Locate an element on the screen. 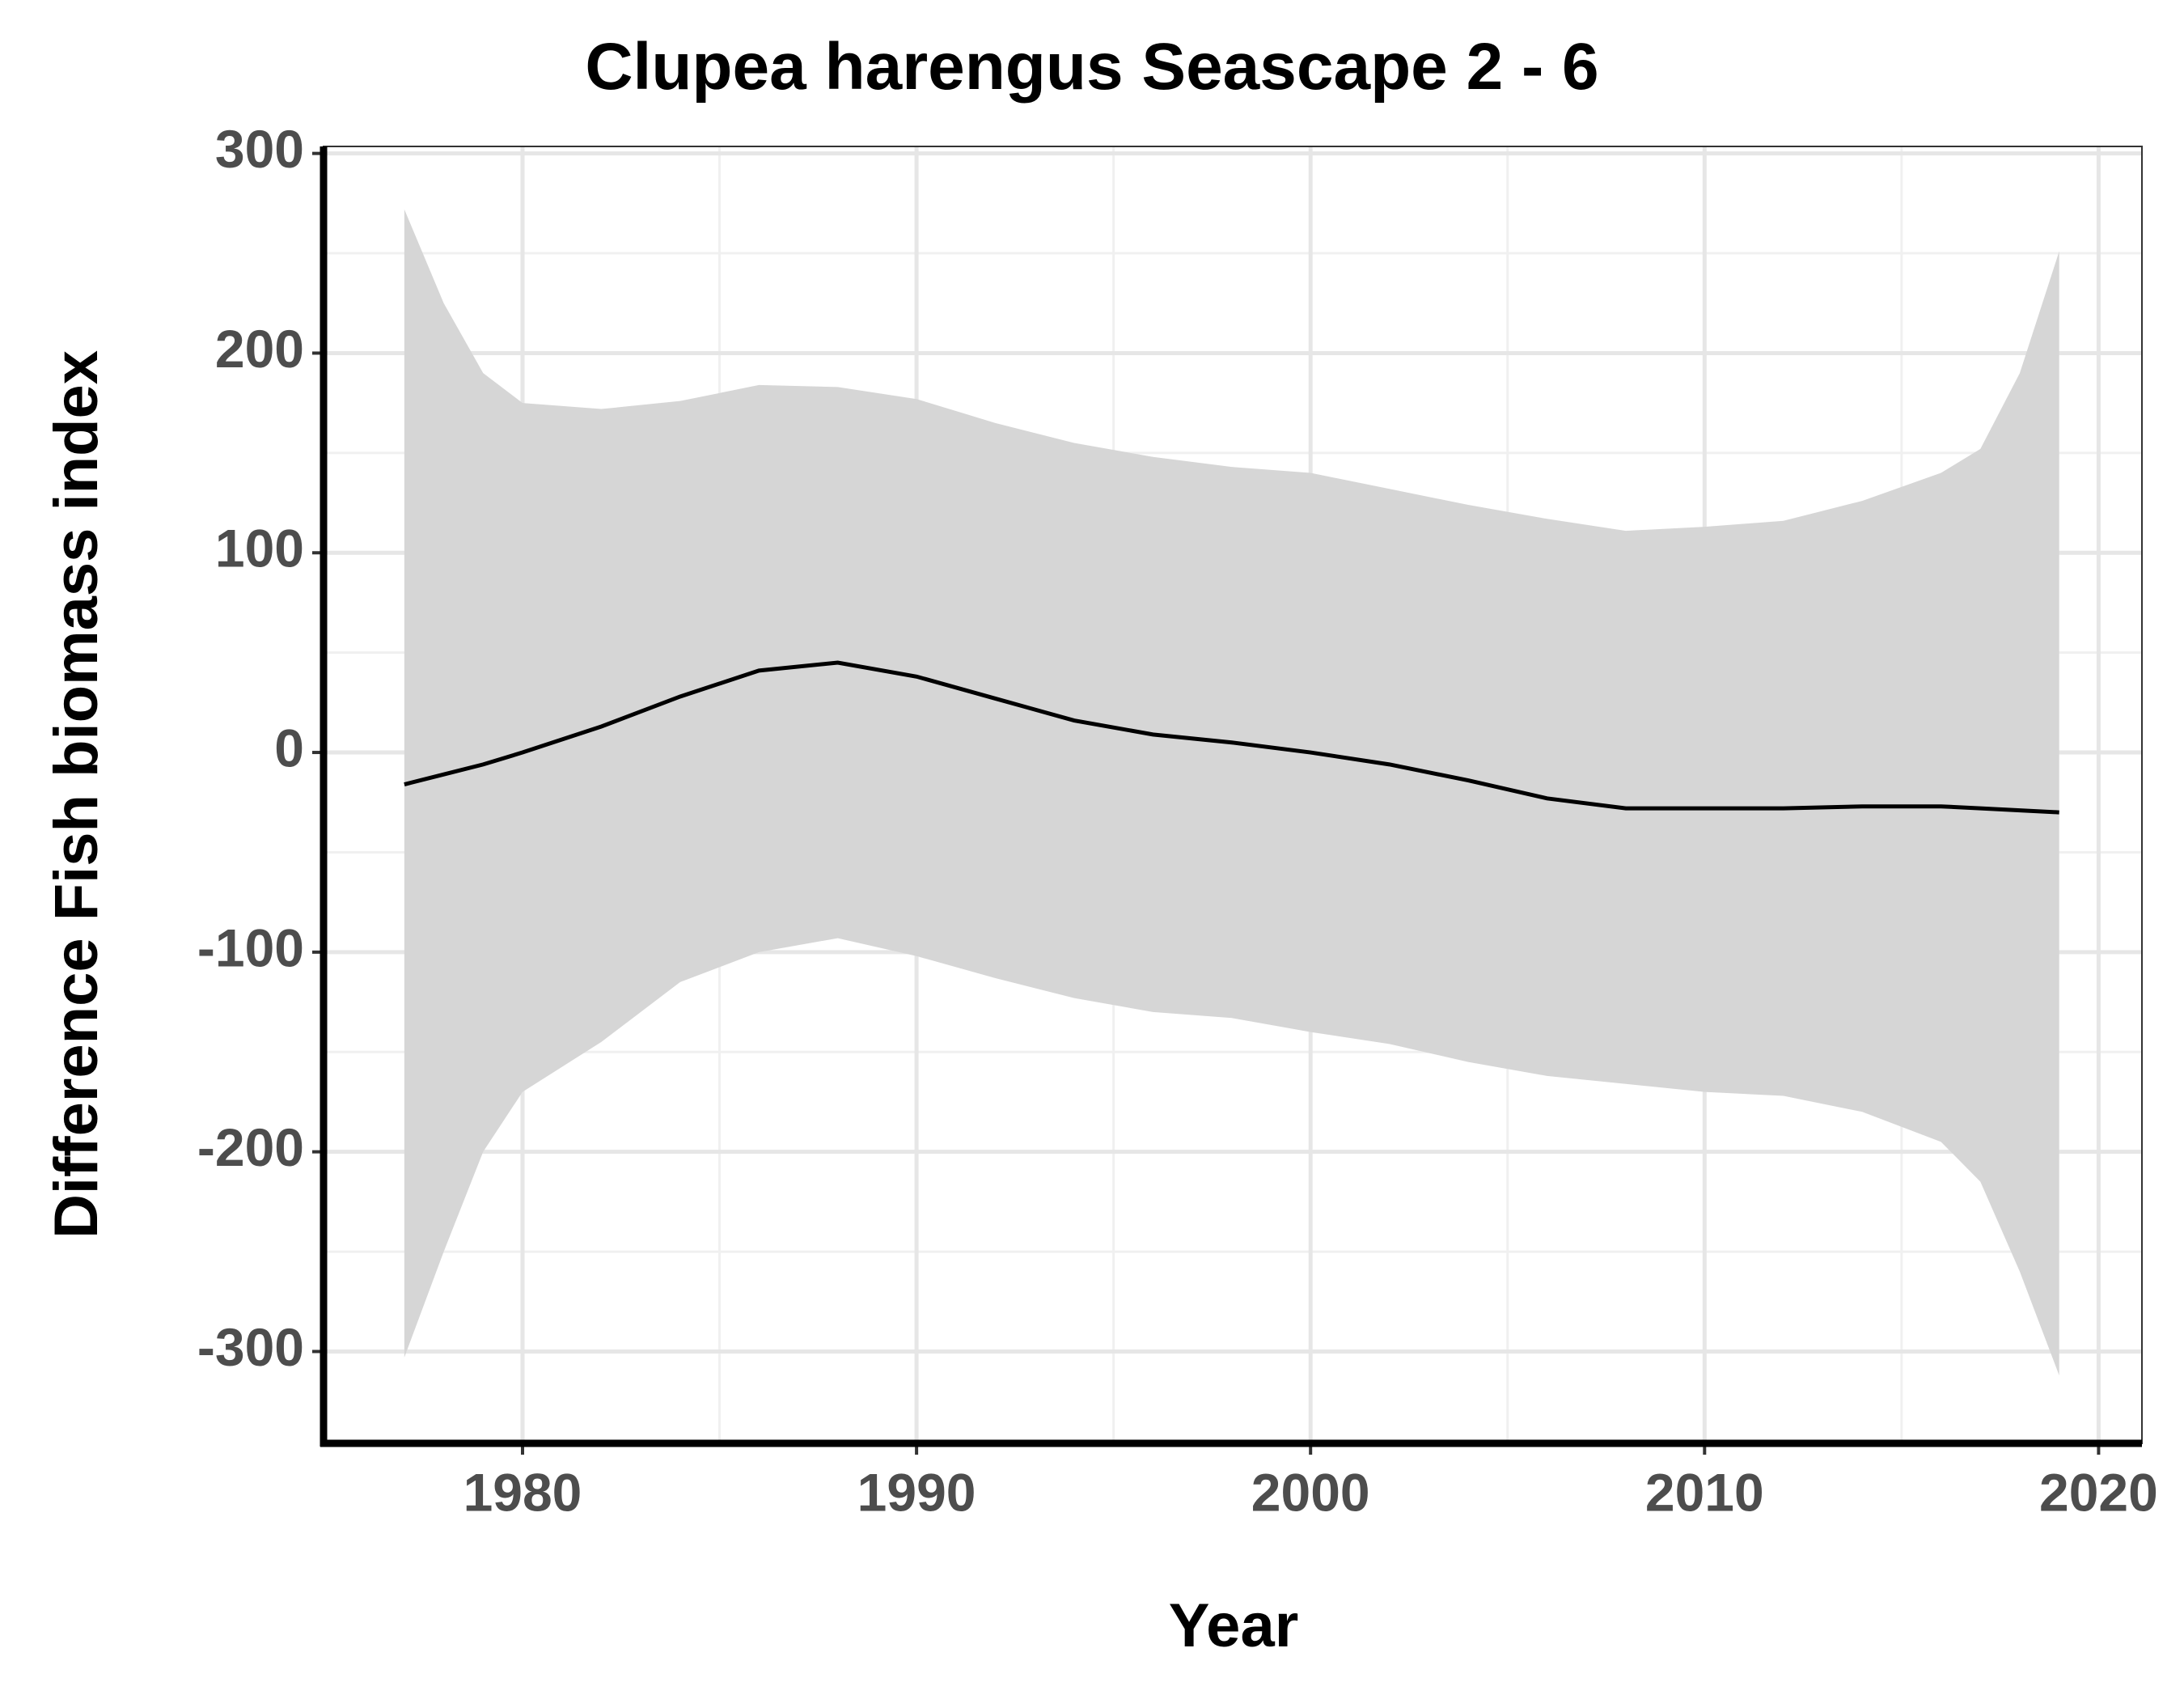 Image resolution: width=2184 pixels, height=1699 pixels. y-tick-label: 100 is located at coordinates (259, 548).